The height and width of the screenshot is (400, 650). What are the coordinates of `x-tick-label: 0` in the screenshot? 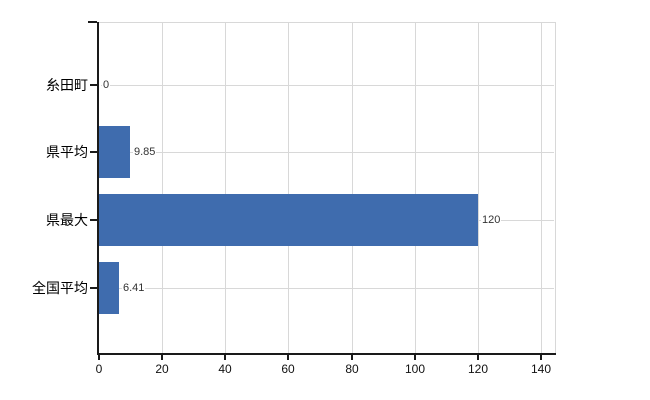 It's located at (99, 369).